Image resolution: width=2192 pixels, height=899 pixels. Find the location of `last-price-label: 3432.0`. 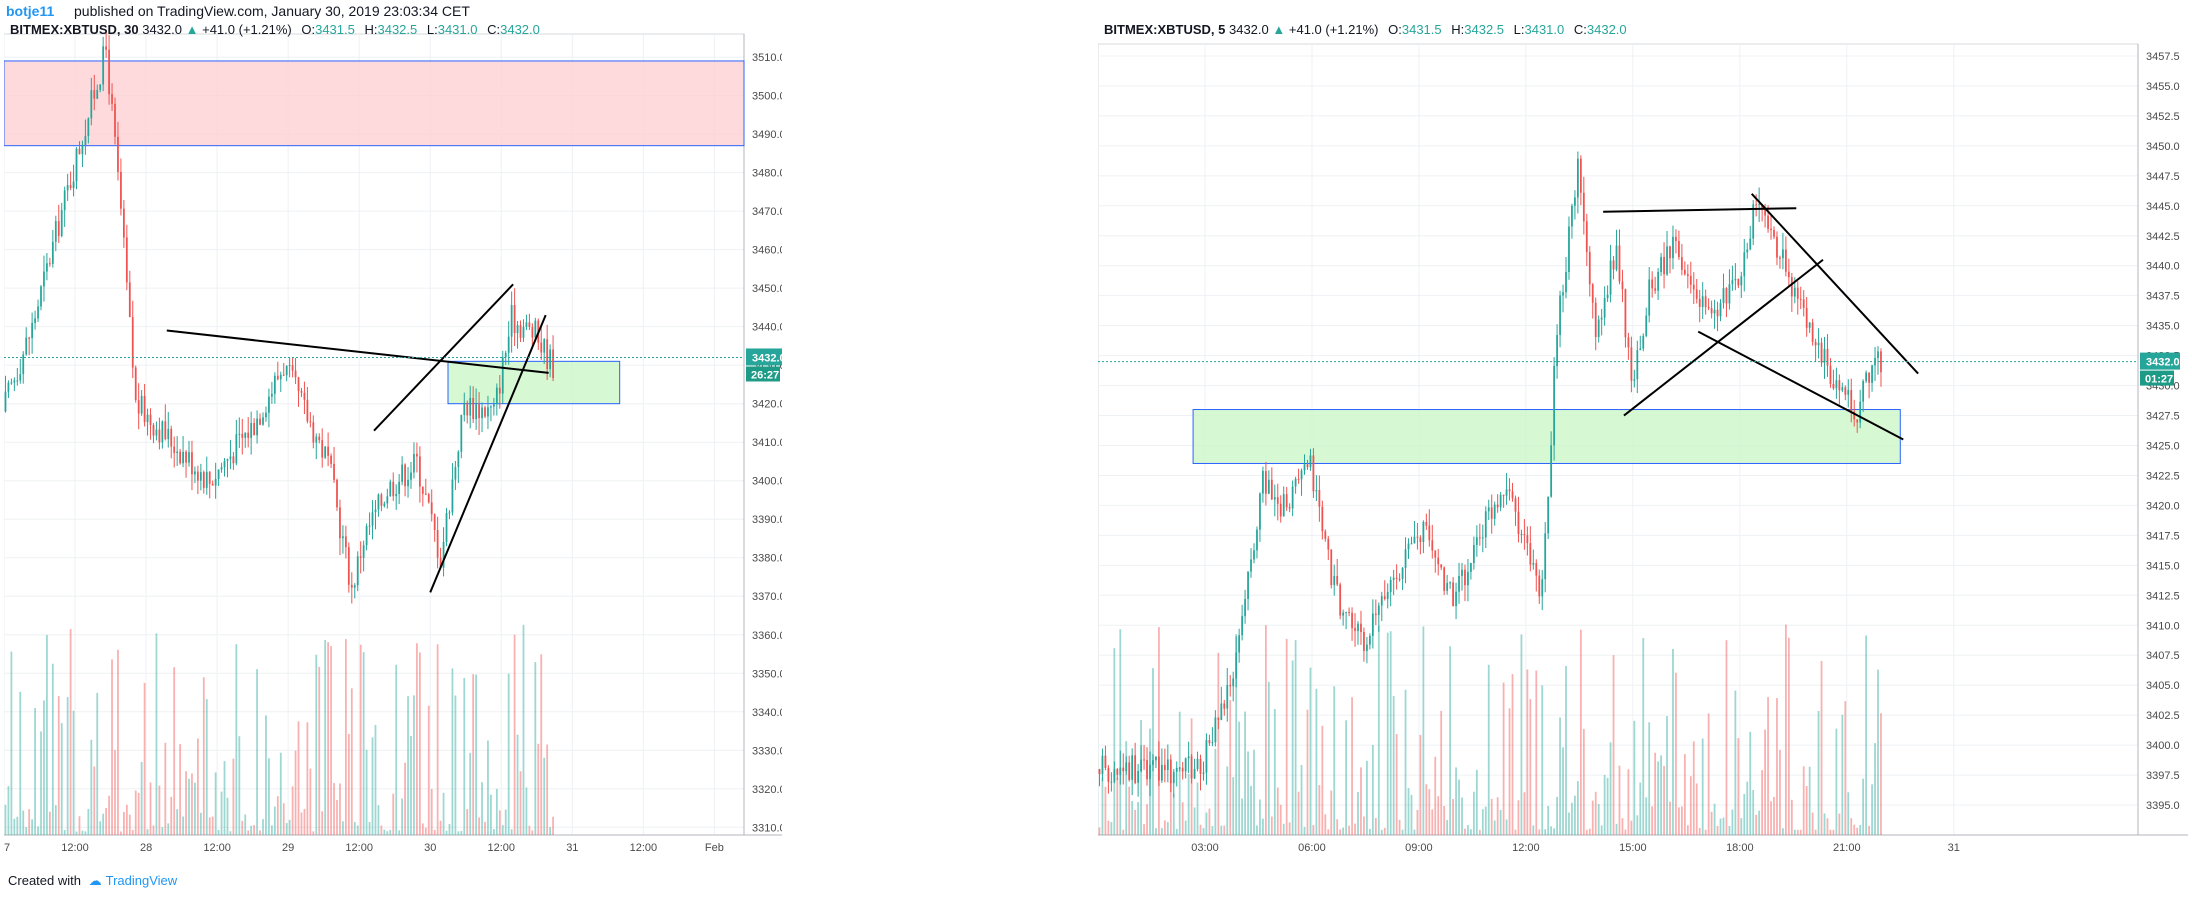

last-price-label: 3432.0 is located at coordinates (767, 358).